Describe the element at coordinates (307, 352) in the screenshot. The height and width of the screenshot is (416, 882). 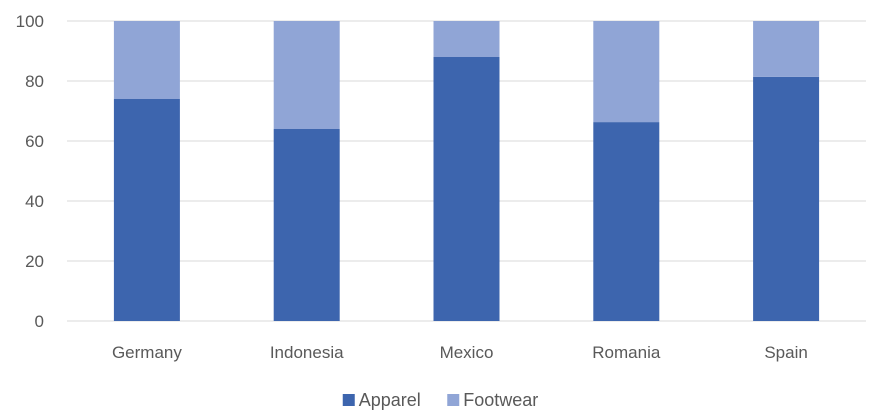
I see `x-tick-label-indonesia: Indonesia` at that location.